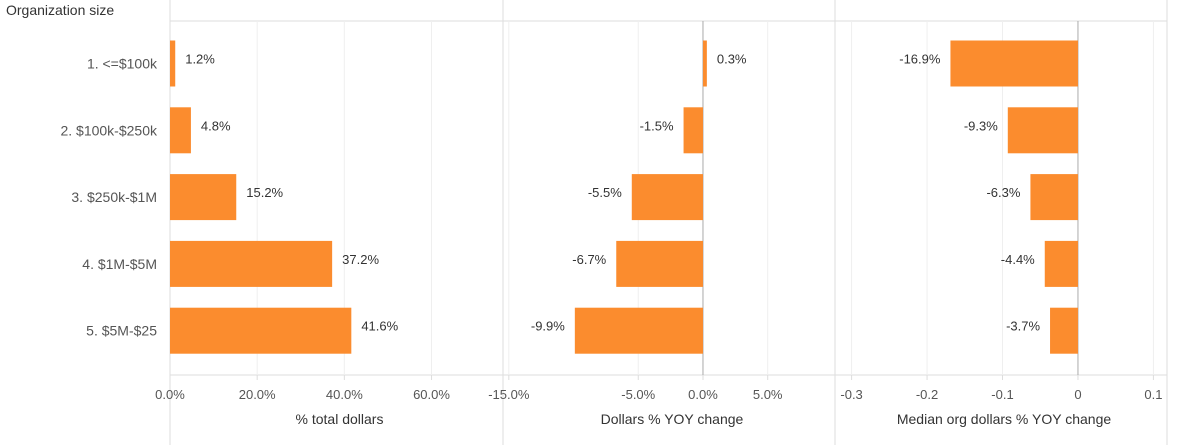 Image resolution: width=1180 pixels, height=445 pixels. I want to click on data-label: -16.9%, so click(920, 59).